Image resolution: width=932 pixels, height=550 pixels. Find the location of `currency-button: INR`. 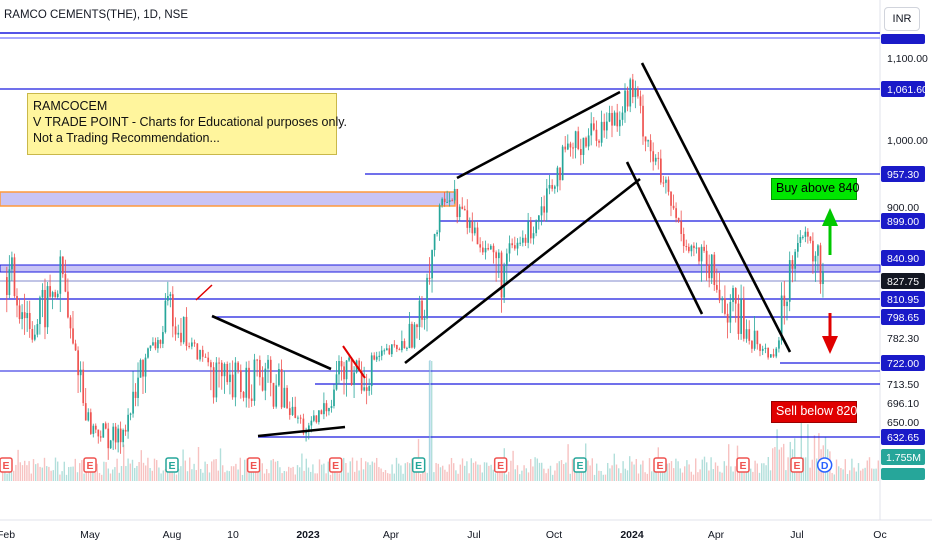

currency-button: INR is located at coordinates (902, 19).